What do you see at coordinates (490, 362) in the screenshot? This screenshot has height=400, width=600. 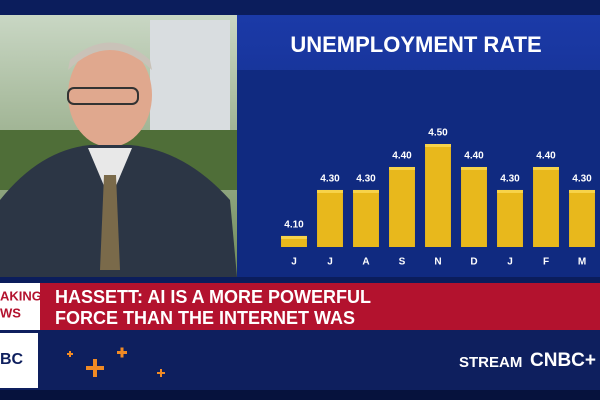 I see `stream-label: STREAM` at bounding box center [490, 362].